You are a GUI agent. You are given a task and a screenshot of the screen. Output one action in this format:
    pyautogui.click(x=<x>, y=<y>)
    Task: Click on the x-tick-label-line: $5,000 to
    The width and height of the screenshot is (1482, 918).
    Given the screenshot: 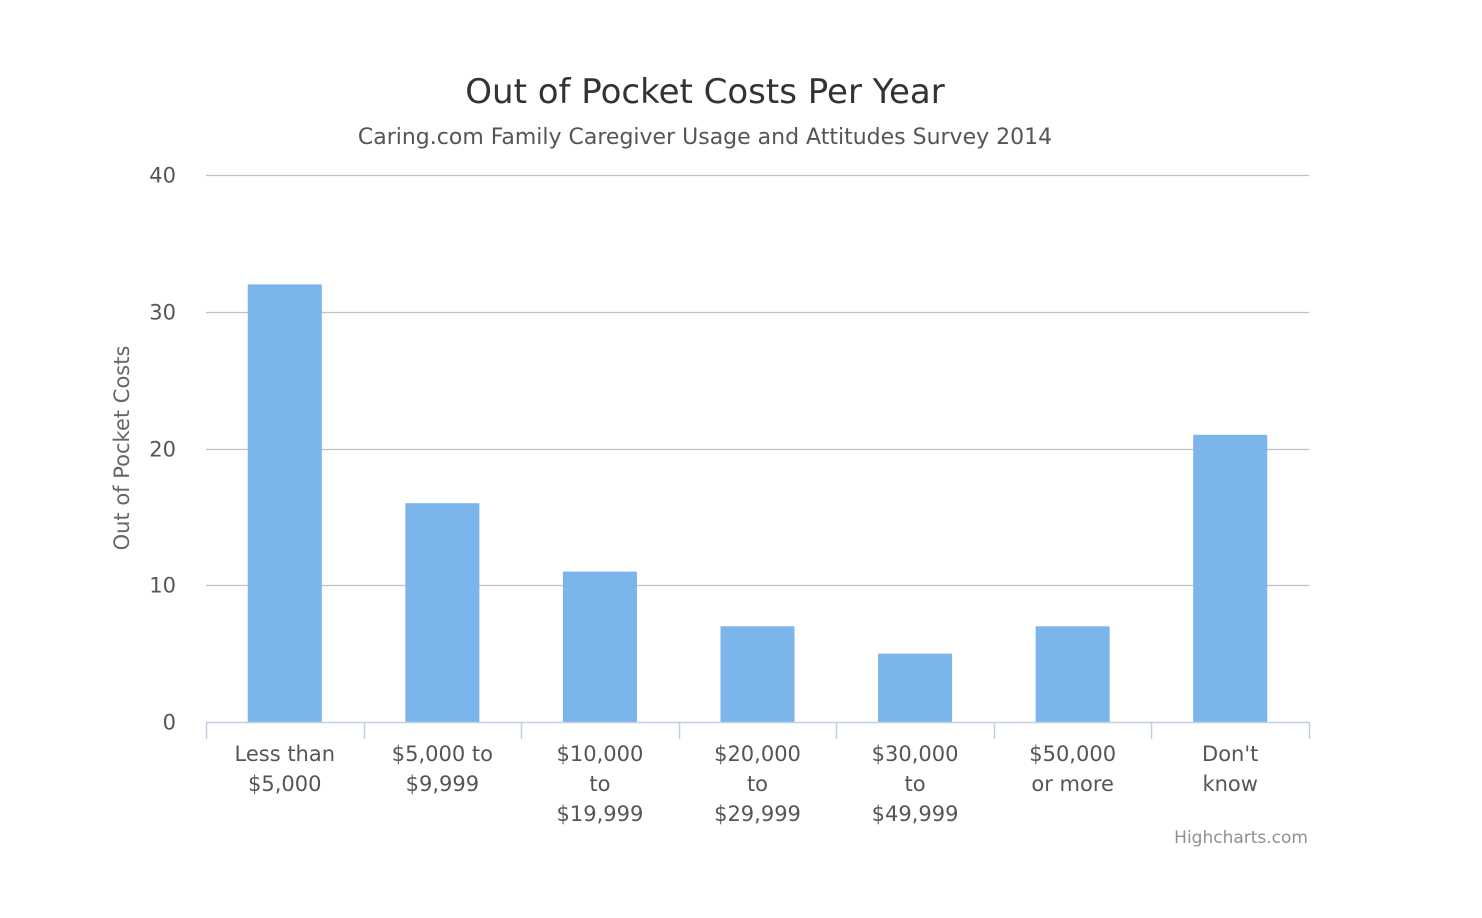 What is the action you would take?
    pyautogui.click(x=442, y=754)
    